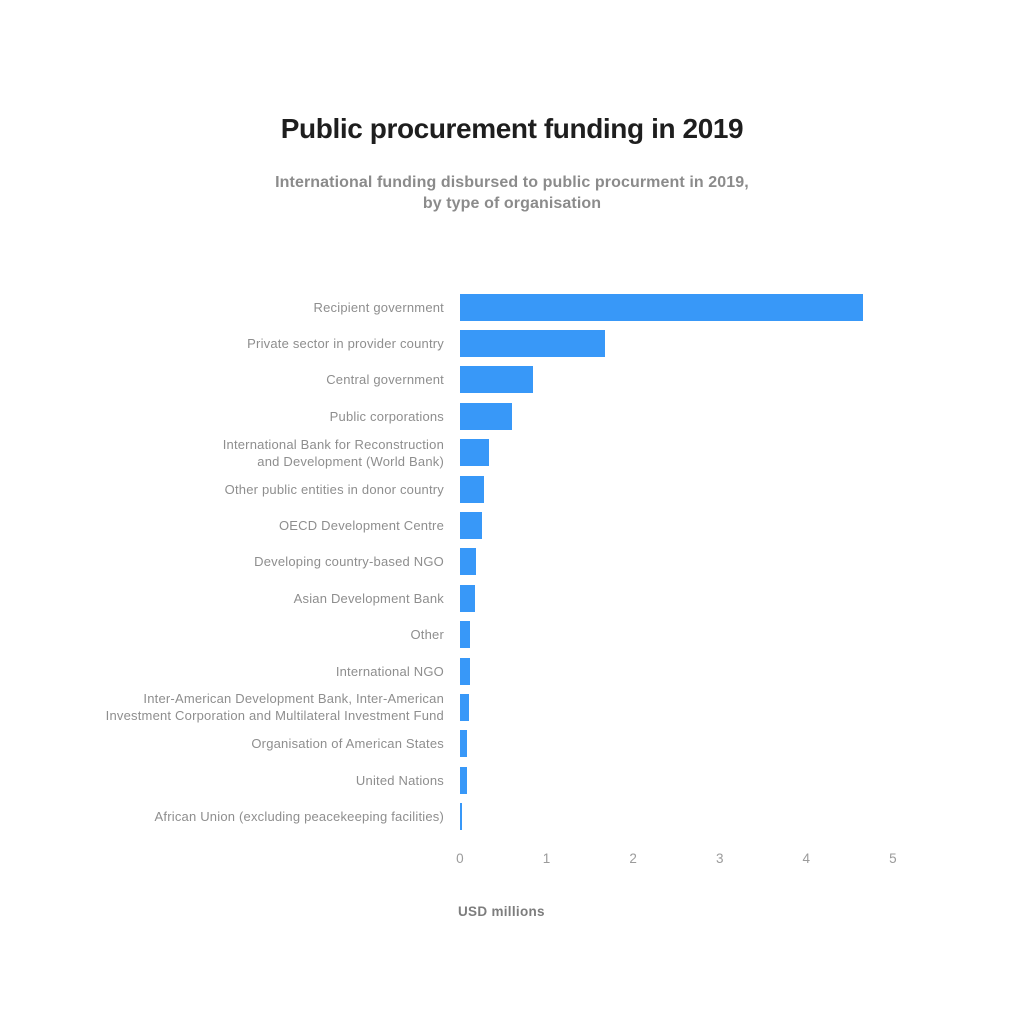  What do you see at coordinates (399, 780) in the screenshot?
I see `category-label: United Nations` at bounding box center [399, 780].